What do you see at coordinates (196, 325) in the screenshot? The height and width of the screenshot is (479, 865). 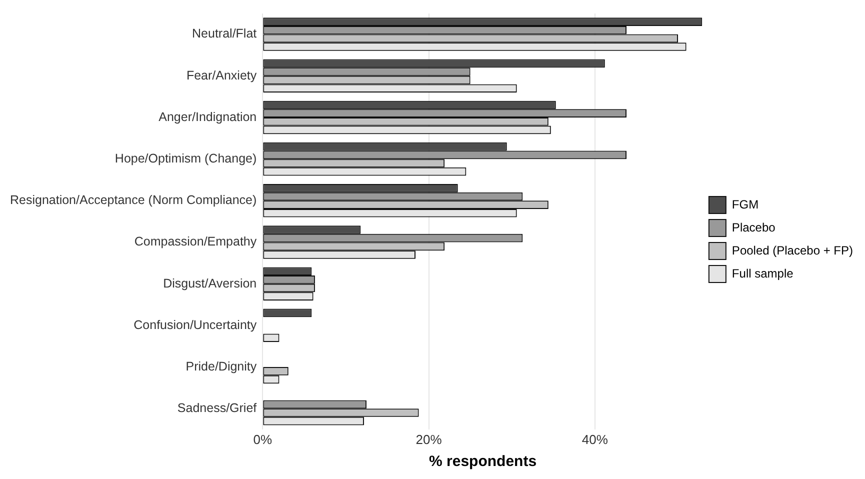 I see `y-tick-label: Confusion/Uncertainty` at bounding box center [196, 325].